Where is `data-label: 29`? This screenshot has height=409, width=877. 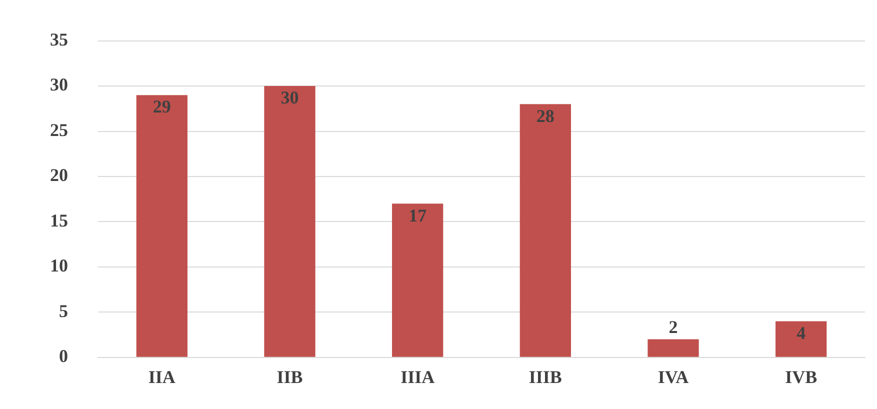
data-label: 29 is located at coordinates (161, 106).